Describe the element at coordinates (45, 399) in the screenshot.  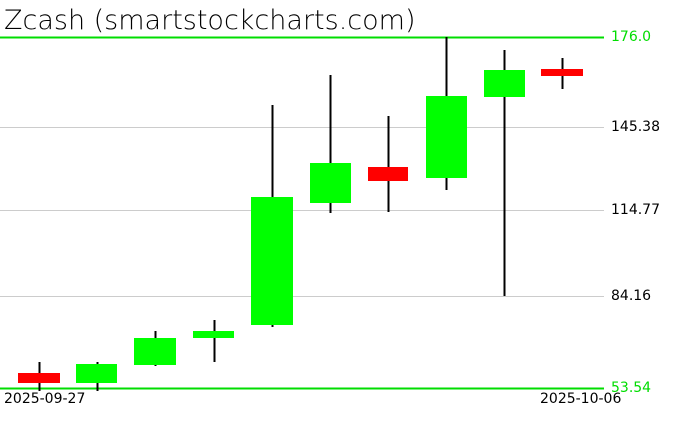
I see `x-axis-tick-label: 2025-09-27` at that location.